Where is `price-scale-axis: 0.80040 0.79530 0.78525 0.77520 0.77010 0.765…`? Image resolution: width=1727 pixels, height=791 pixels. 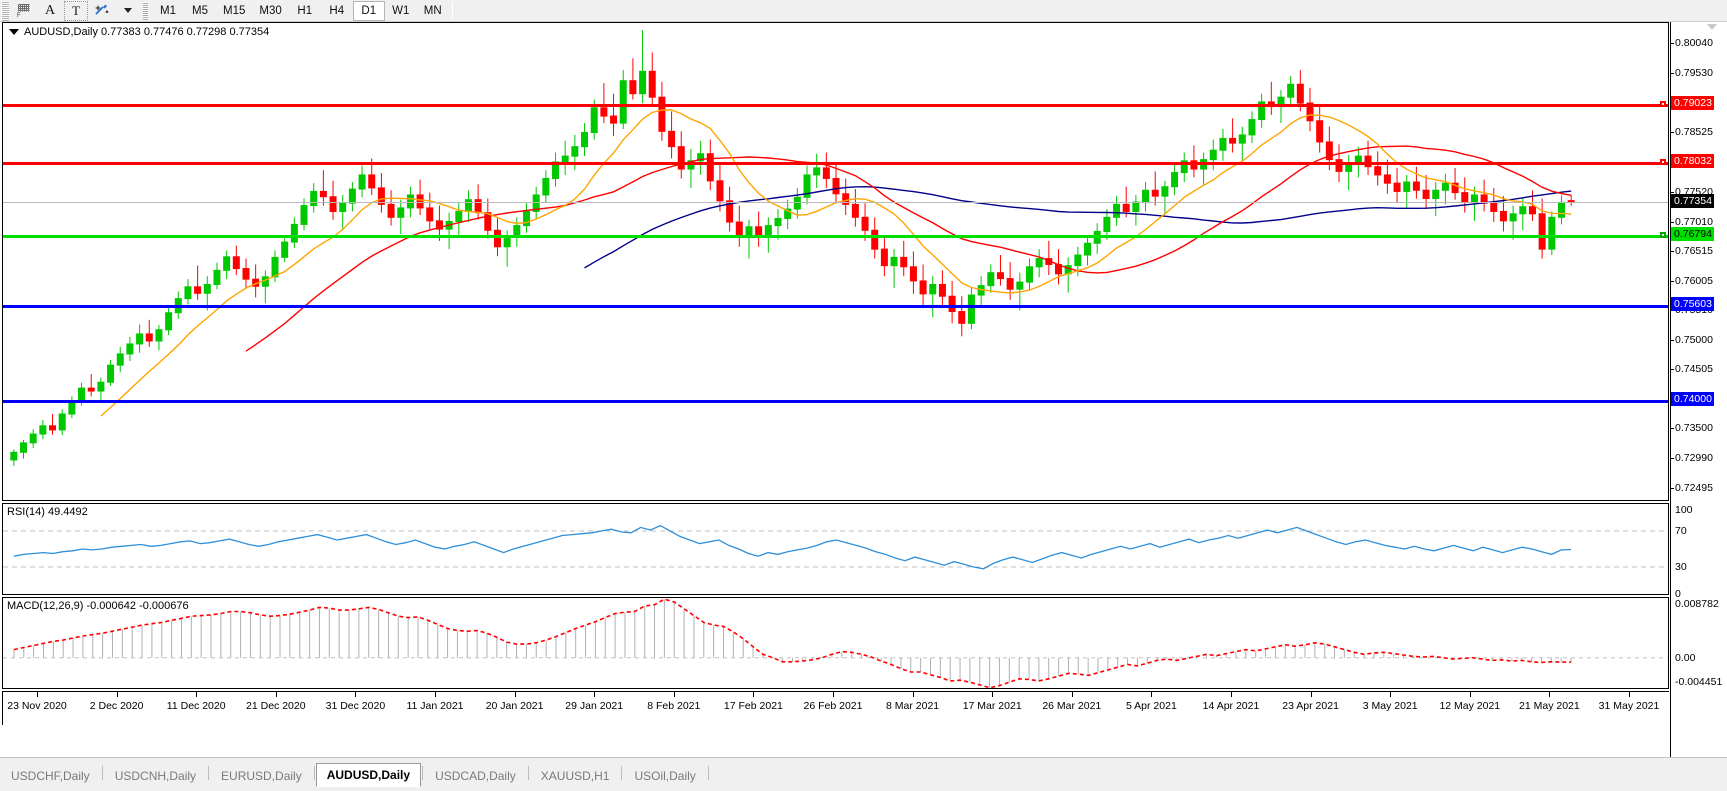 price-scale-axis: 0.80040 0.79530 0.78525 0.77520 0.77010 0.765… is located at coordinates (1698, 389).